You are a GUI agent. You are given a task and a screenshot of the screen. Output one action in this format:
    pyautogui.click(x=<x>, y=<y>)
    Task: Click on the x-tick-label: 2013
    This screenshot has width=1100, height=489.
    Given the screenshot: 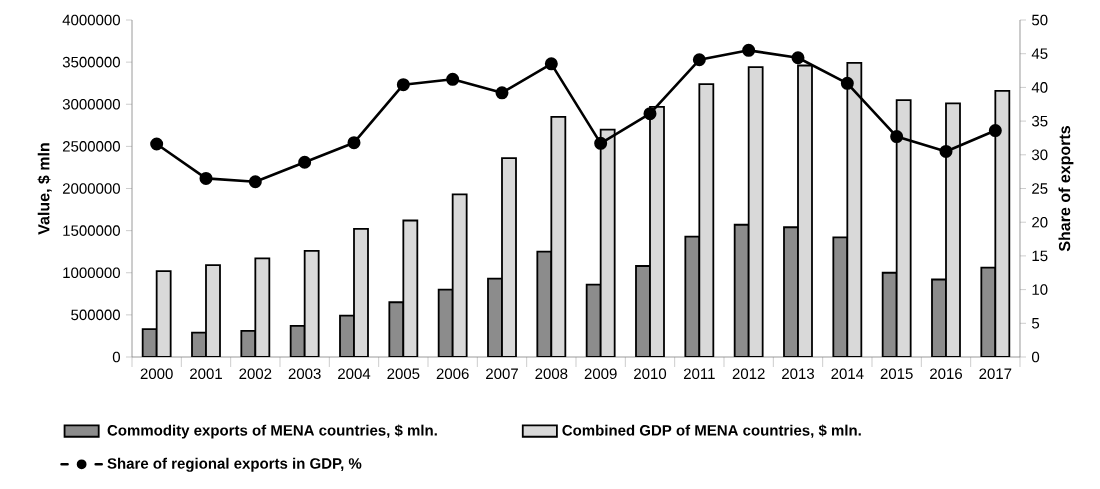 What is the action you would take?
    pyautogui.click(x=798, y=374)
    